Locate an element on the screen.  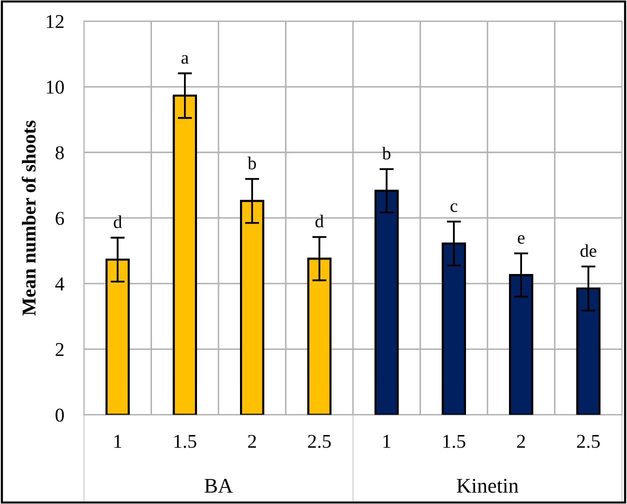
y-tick-label: 12 is located at coordinates (55, 21).